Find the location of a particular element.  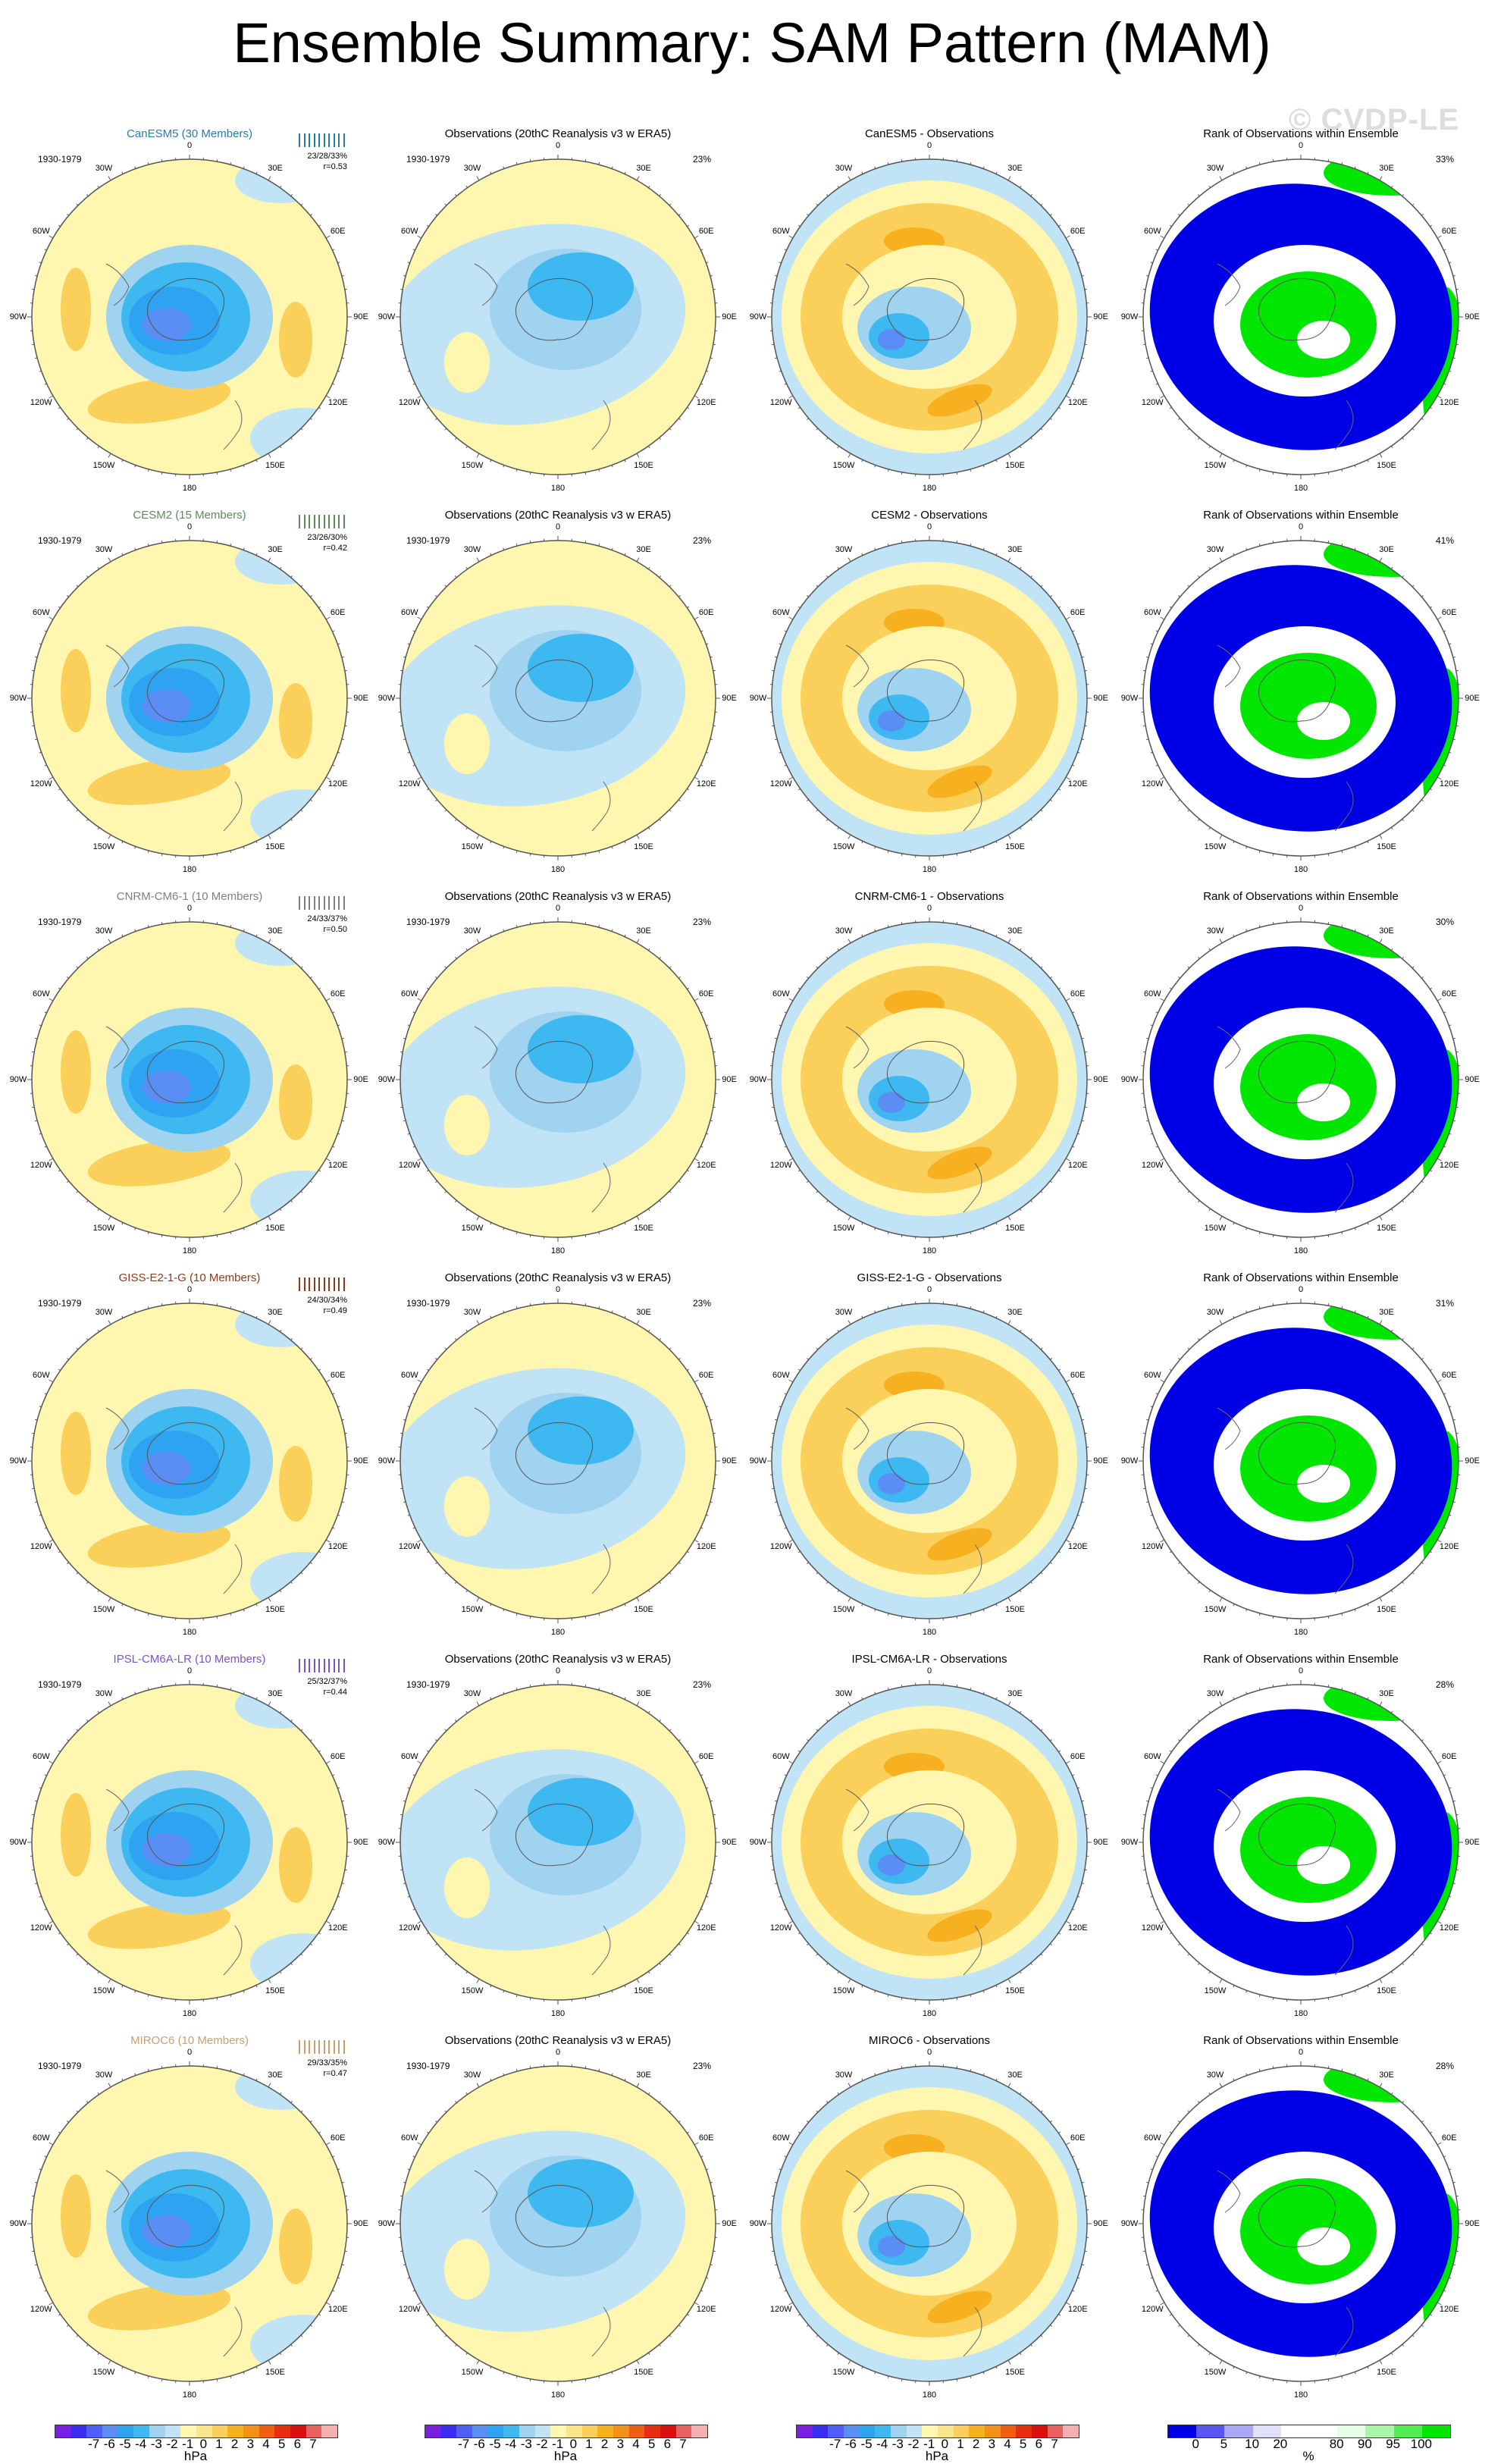

rank-panel-title: Rank of Observations within Ensemble is located at coordinates (1300, 515).